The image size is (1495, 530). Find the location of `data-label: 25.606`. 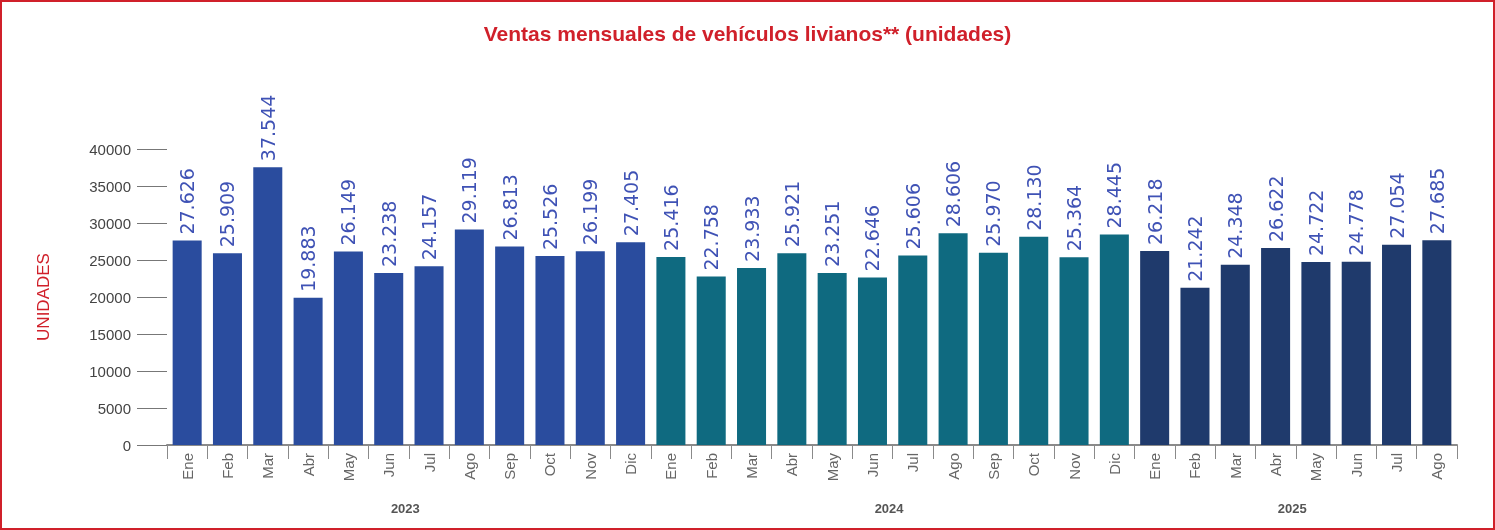

data-label: 25.606 is located at coordinates (912, 216).